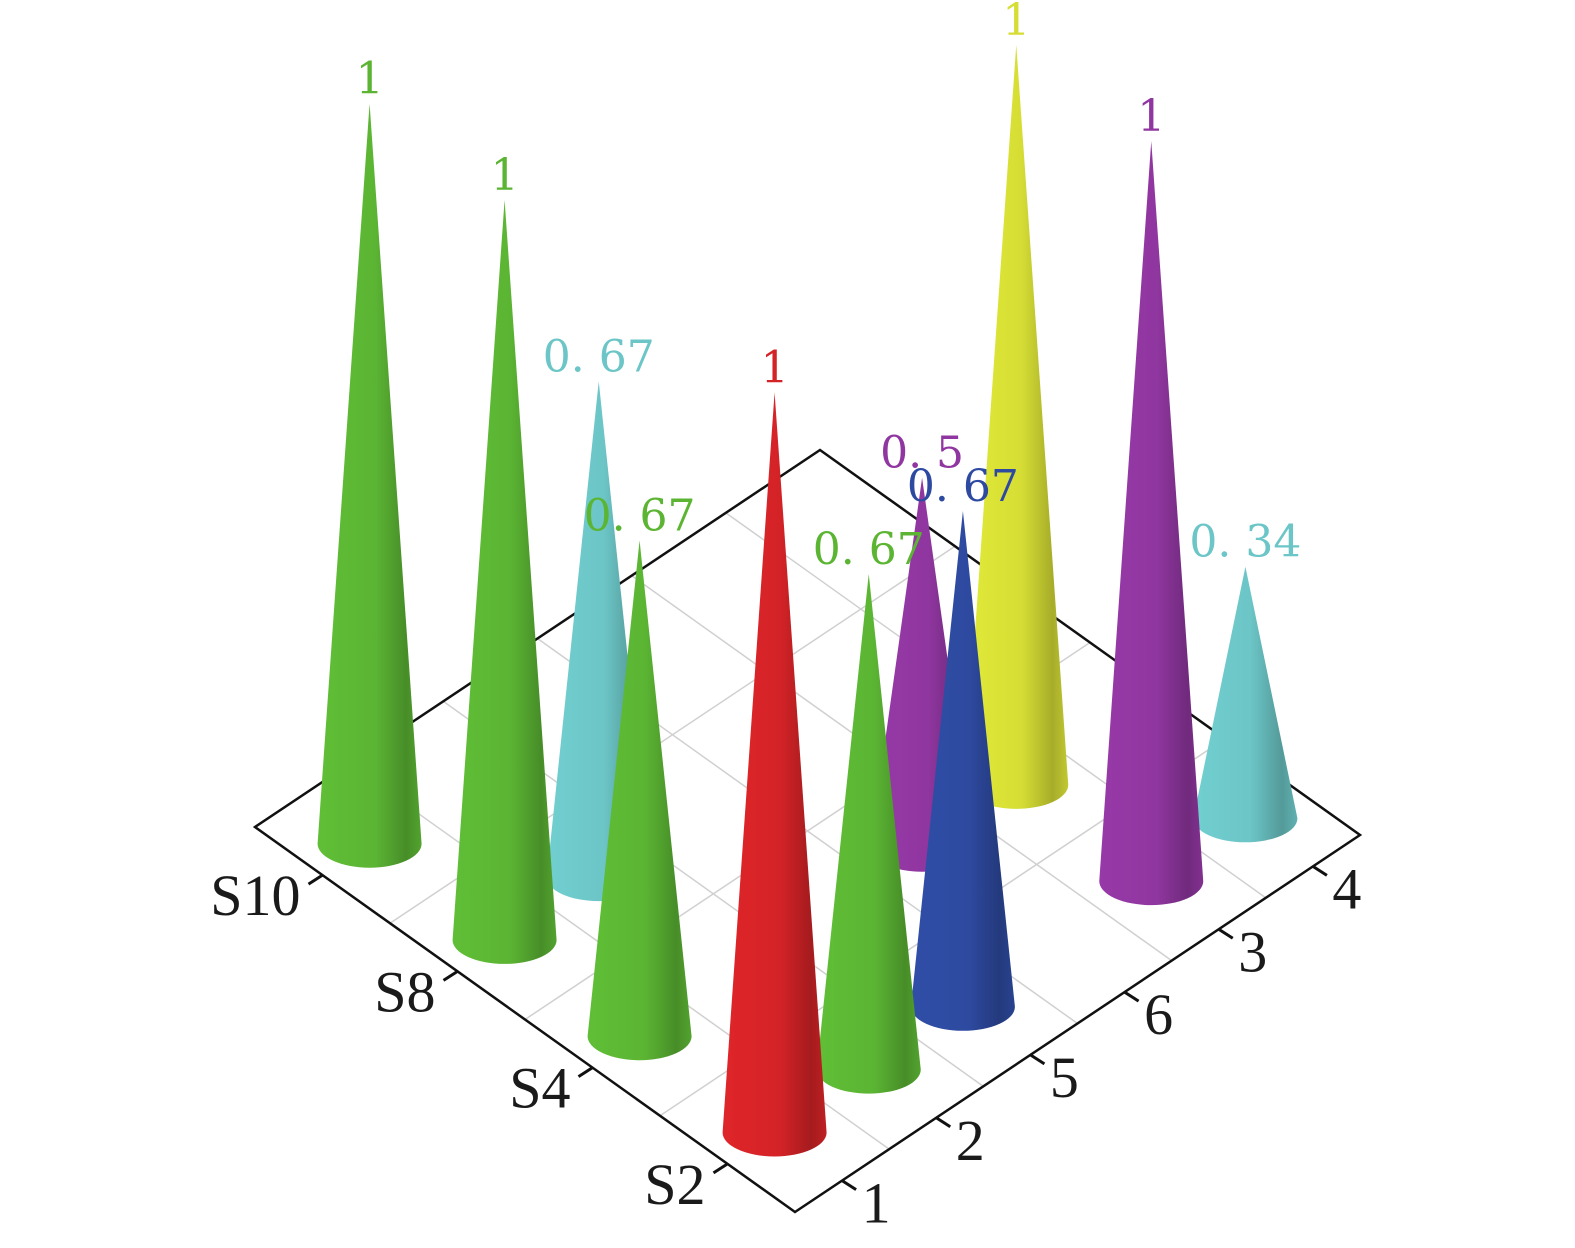  Describe the element at coordinates (970, 1140) in the screenshot. I see `front-axis-tick-label: 2` at that location.